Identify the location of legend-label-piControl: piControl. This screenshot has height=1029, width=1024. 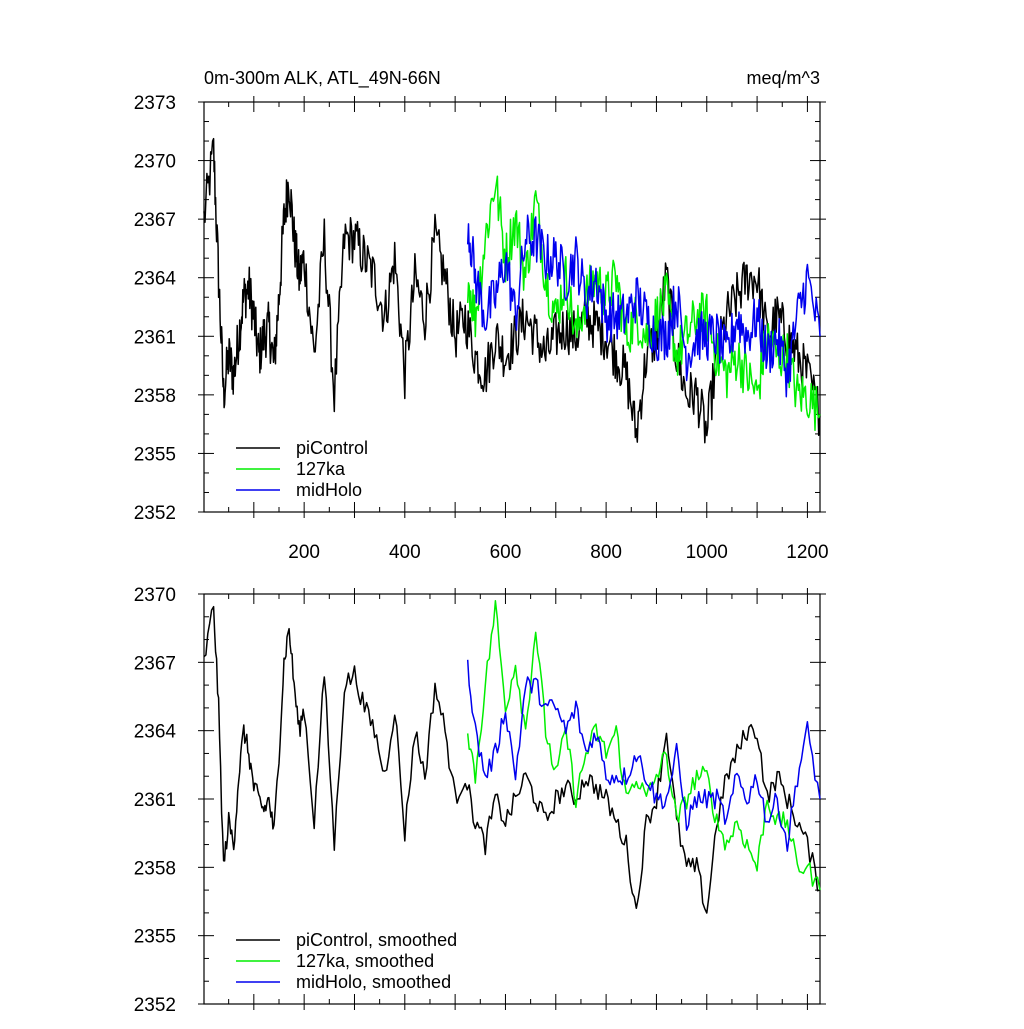
(332, 448).